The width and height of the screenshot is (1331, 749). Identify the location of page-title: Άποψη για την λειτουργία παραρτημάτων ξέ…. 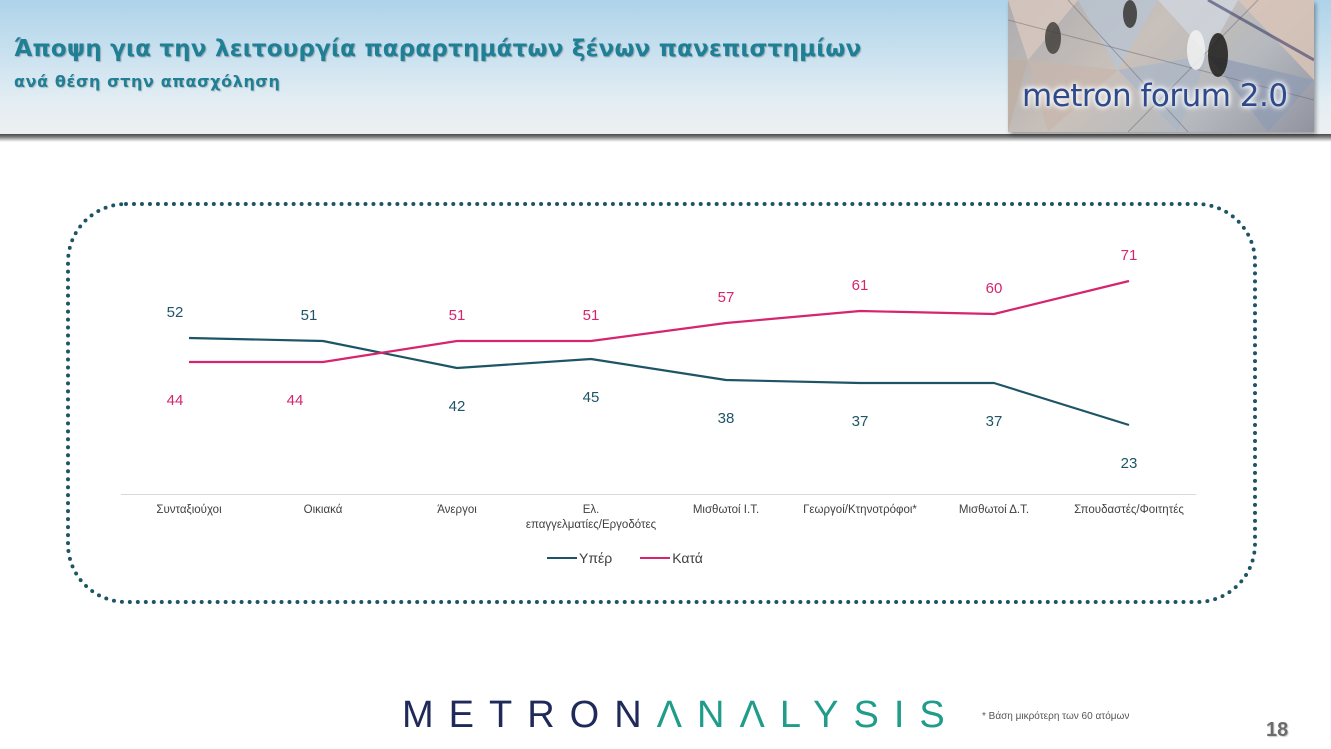
(438, 49).